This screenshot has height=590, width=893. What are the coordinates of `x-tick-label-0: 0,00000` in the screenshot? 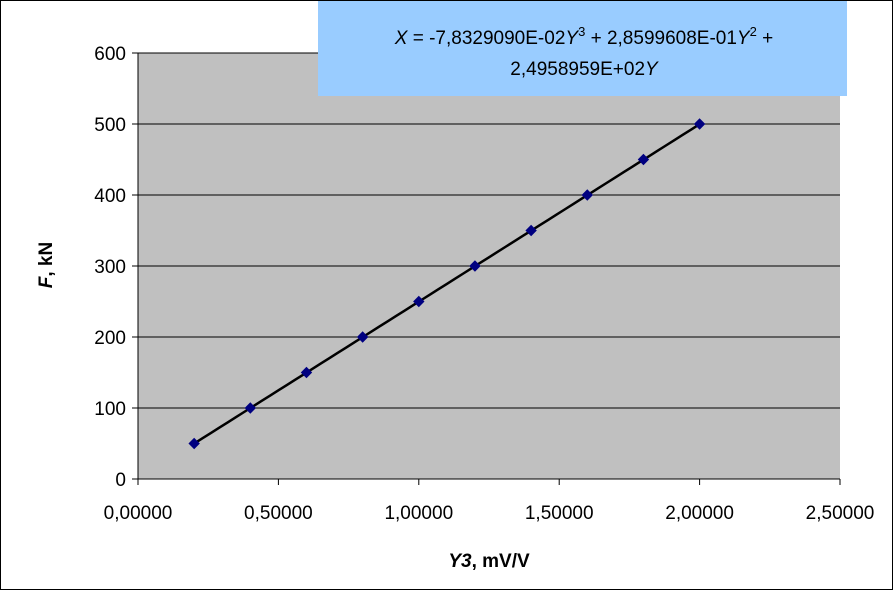 It's located at (138, 513).